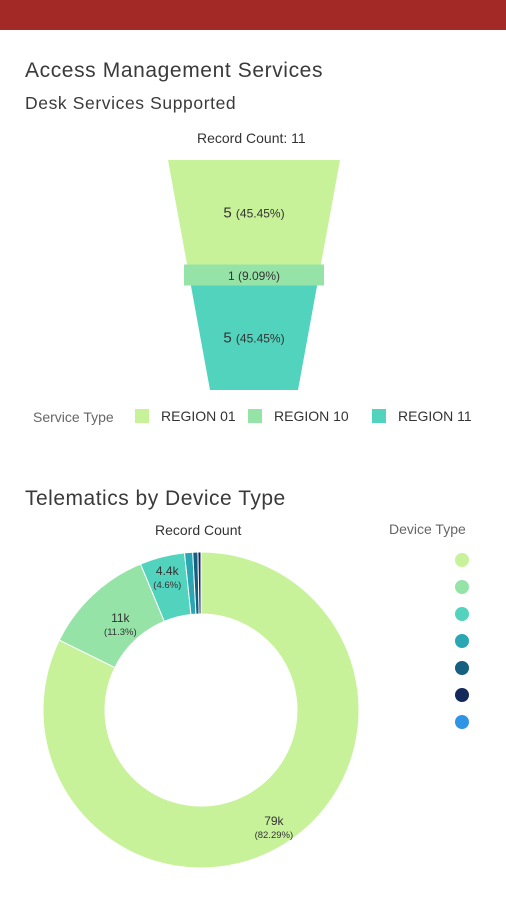  Describe the element at coordinates (120, 624) in the screenshot. I see `donut-slice-label: 11k (11.3%)` at that location.